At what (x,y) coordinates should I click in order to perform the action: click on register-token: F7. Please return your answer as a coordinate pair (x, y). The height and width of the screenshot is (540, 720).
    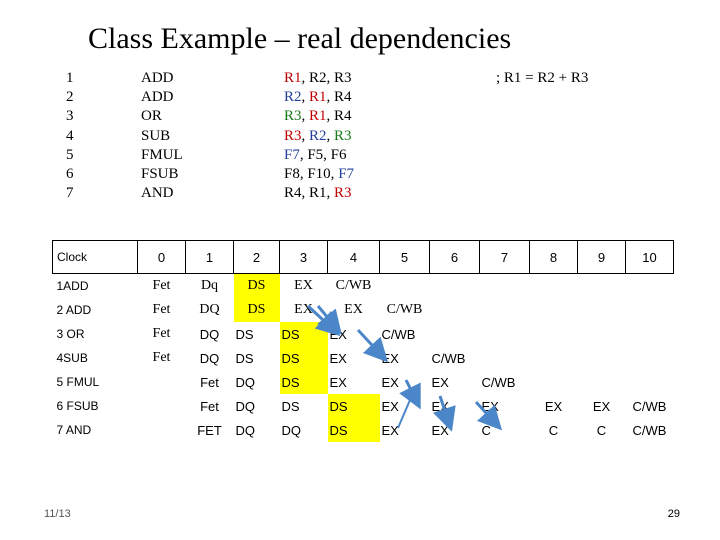
    Looking at the image, I should click on (346, 173).